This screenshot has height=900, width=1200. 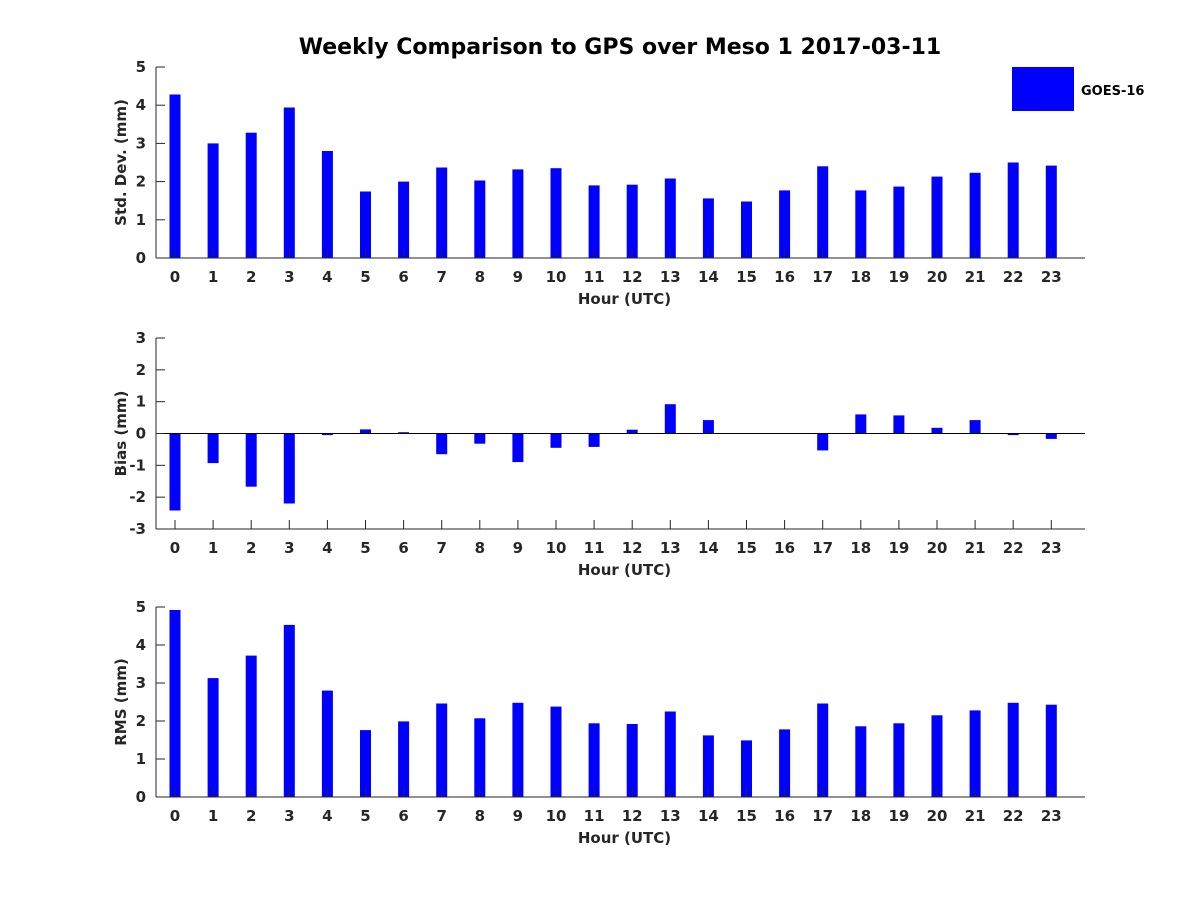 I want to click on x-tick-label: 4, so click(x=327, y=548).